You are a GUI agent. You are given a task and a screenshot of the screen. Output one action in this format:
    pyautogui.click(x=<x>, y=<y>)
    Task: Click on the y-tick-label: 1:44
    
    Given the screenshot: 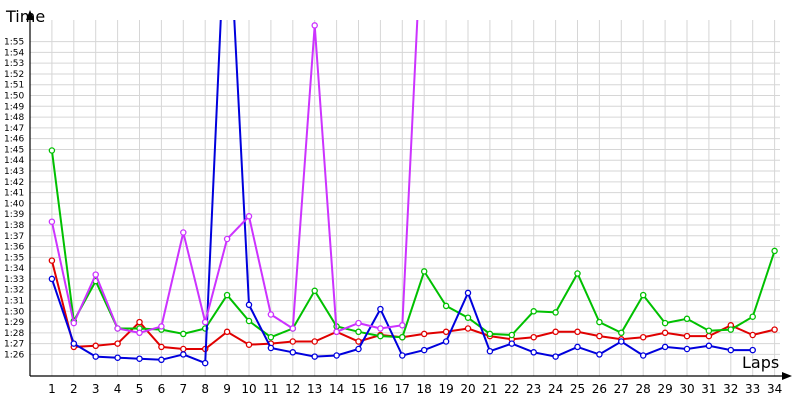 What is the action you would take?
    pyautogui.click(x=14, y=161)
    